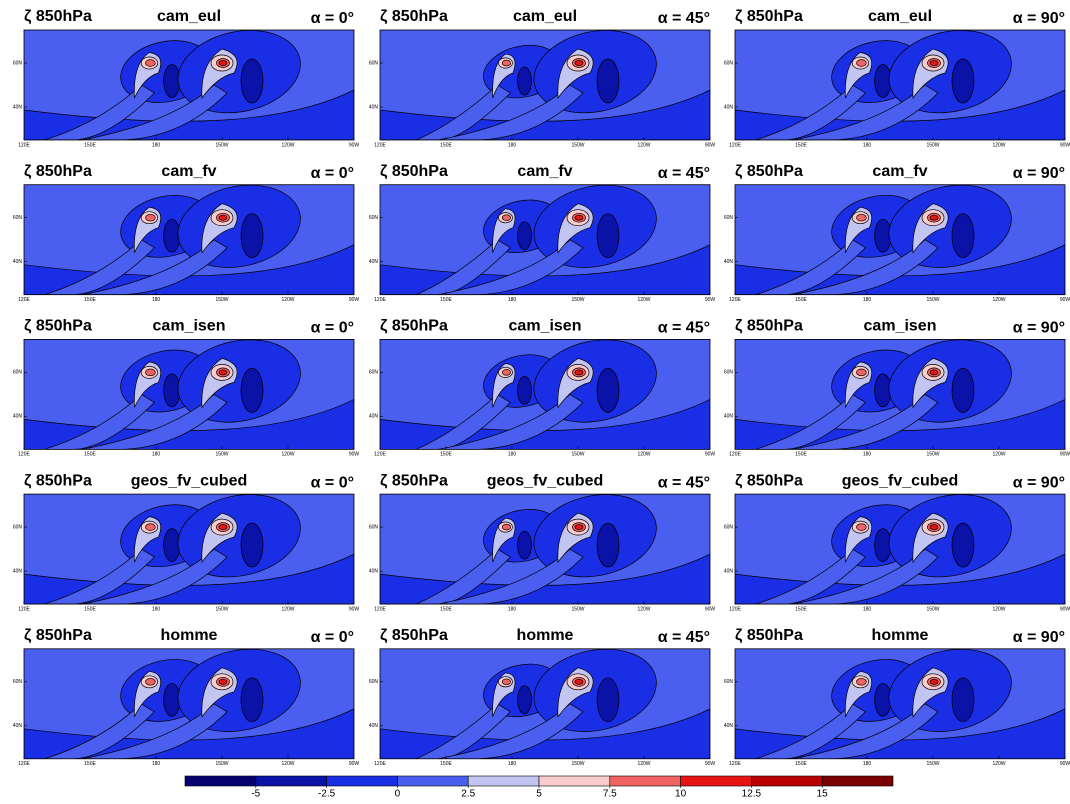  I want to click on colorbar-tick-label: 2.5, so click(468, 794).